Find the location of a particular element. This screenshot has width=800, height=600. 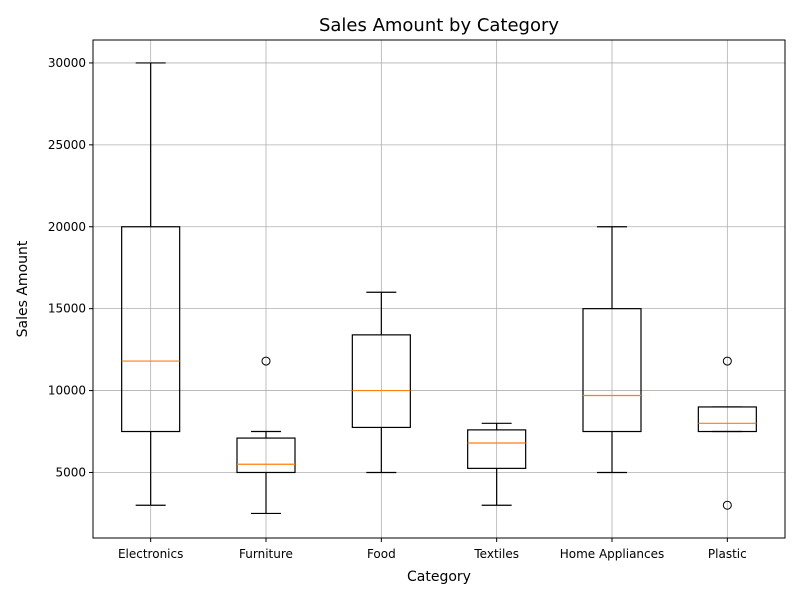

box-plastic is located at coordinates (727, 433).